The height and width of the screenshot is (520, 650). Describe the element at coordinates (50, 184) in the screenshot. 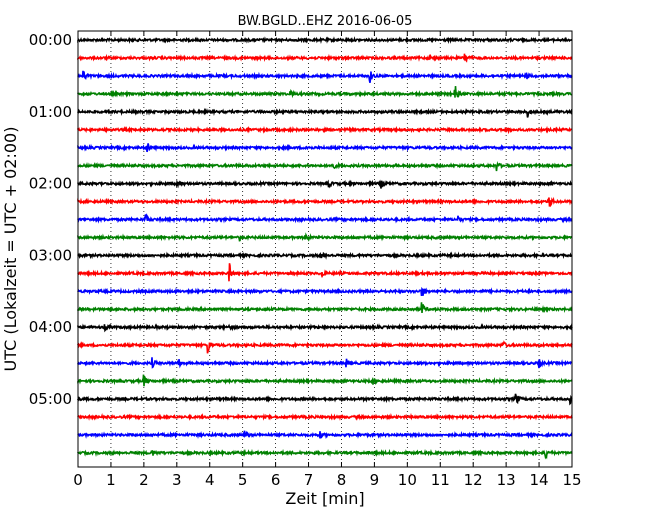

I see `y-tick-label: 02:00` at that location.